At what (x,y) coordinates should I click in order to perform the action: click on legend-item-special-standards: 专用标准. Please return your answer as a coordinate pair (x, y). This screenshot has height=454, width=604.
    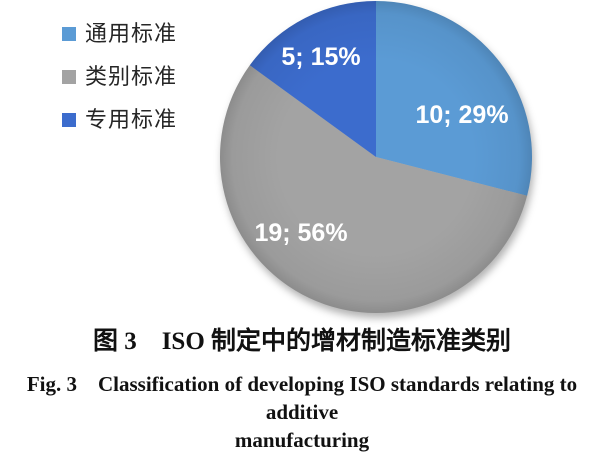
    Looking at the image, I should click on (119, 120).